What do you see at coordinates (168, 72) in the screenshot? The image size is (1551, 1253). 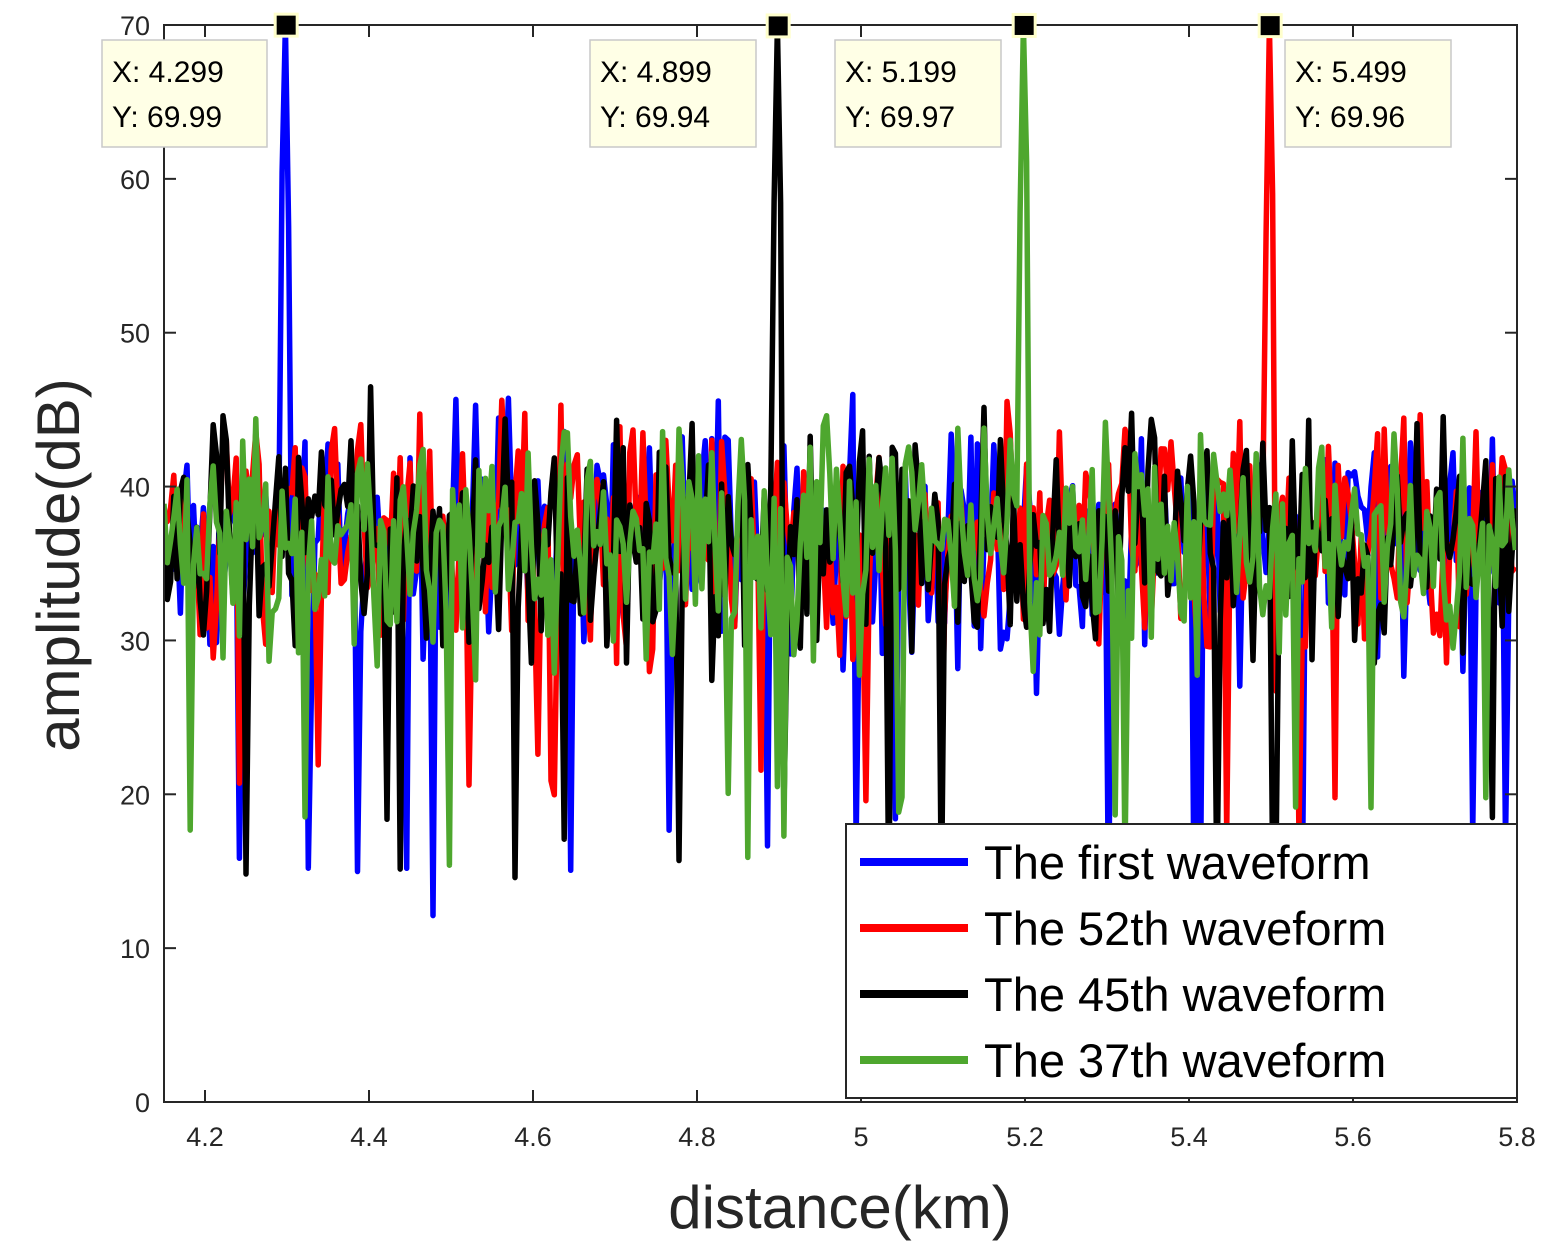 I see `datatip-x-label: X: 4.299` at bounding box center [168, 72].